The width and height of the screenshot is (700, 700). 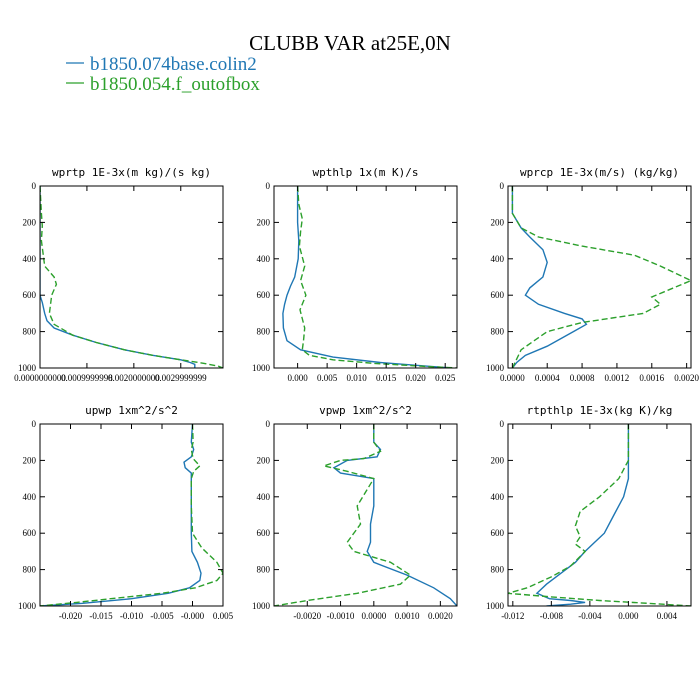 I want to click on x-tick-label: 0.0008, so click(x=582, y=378).